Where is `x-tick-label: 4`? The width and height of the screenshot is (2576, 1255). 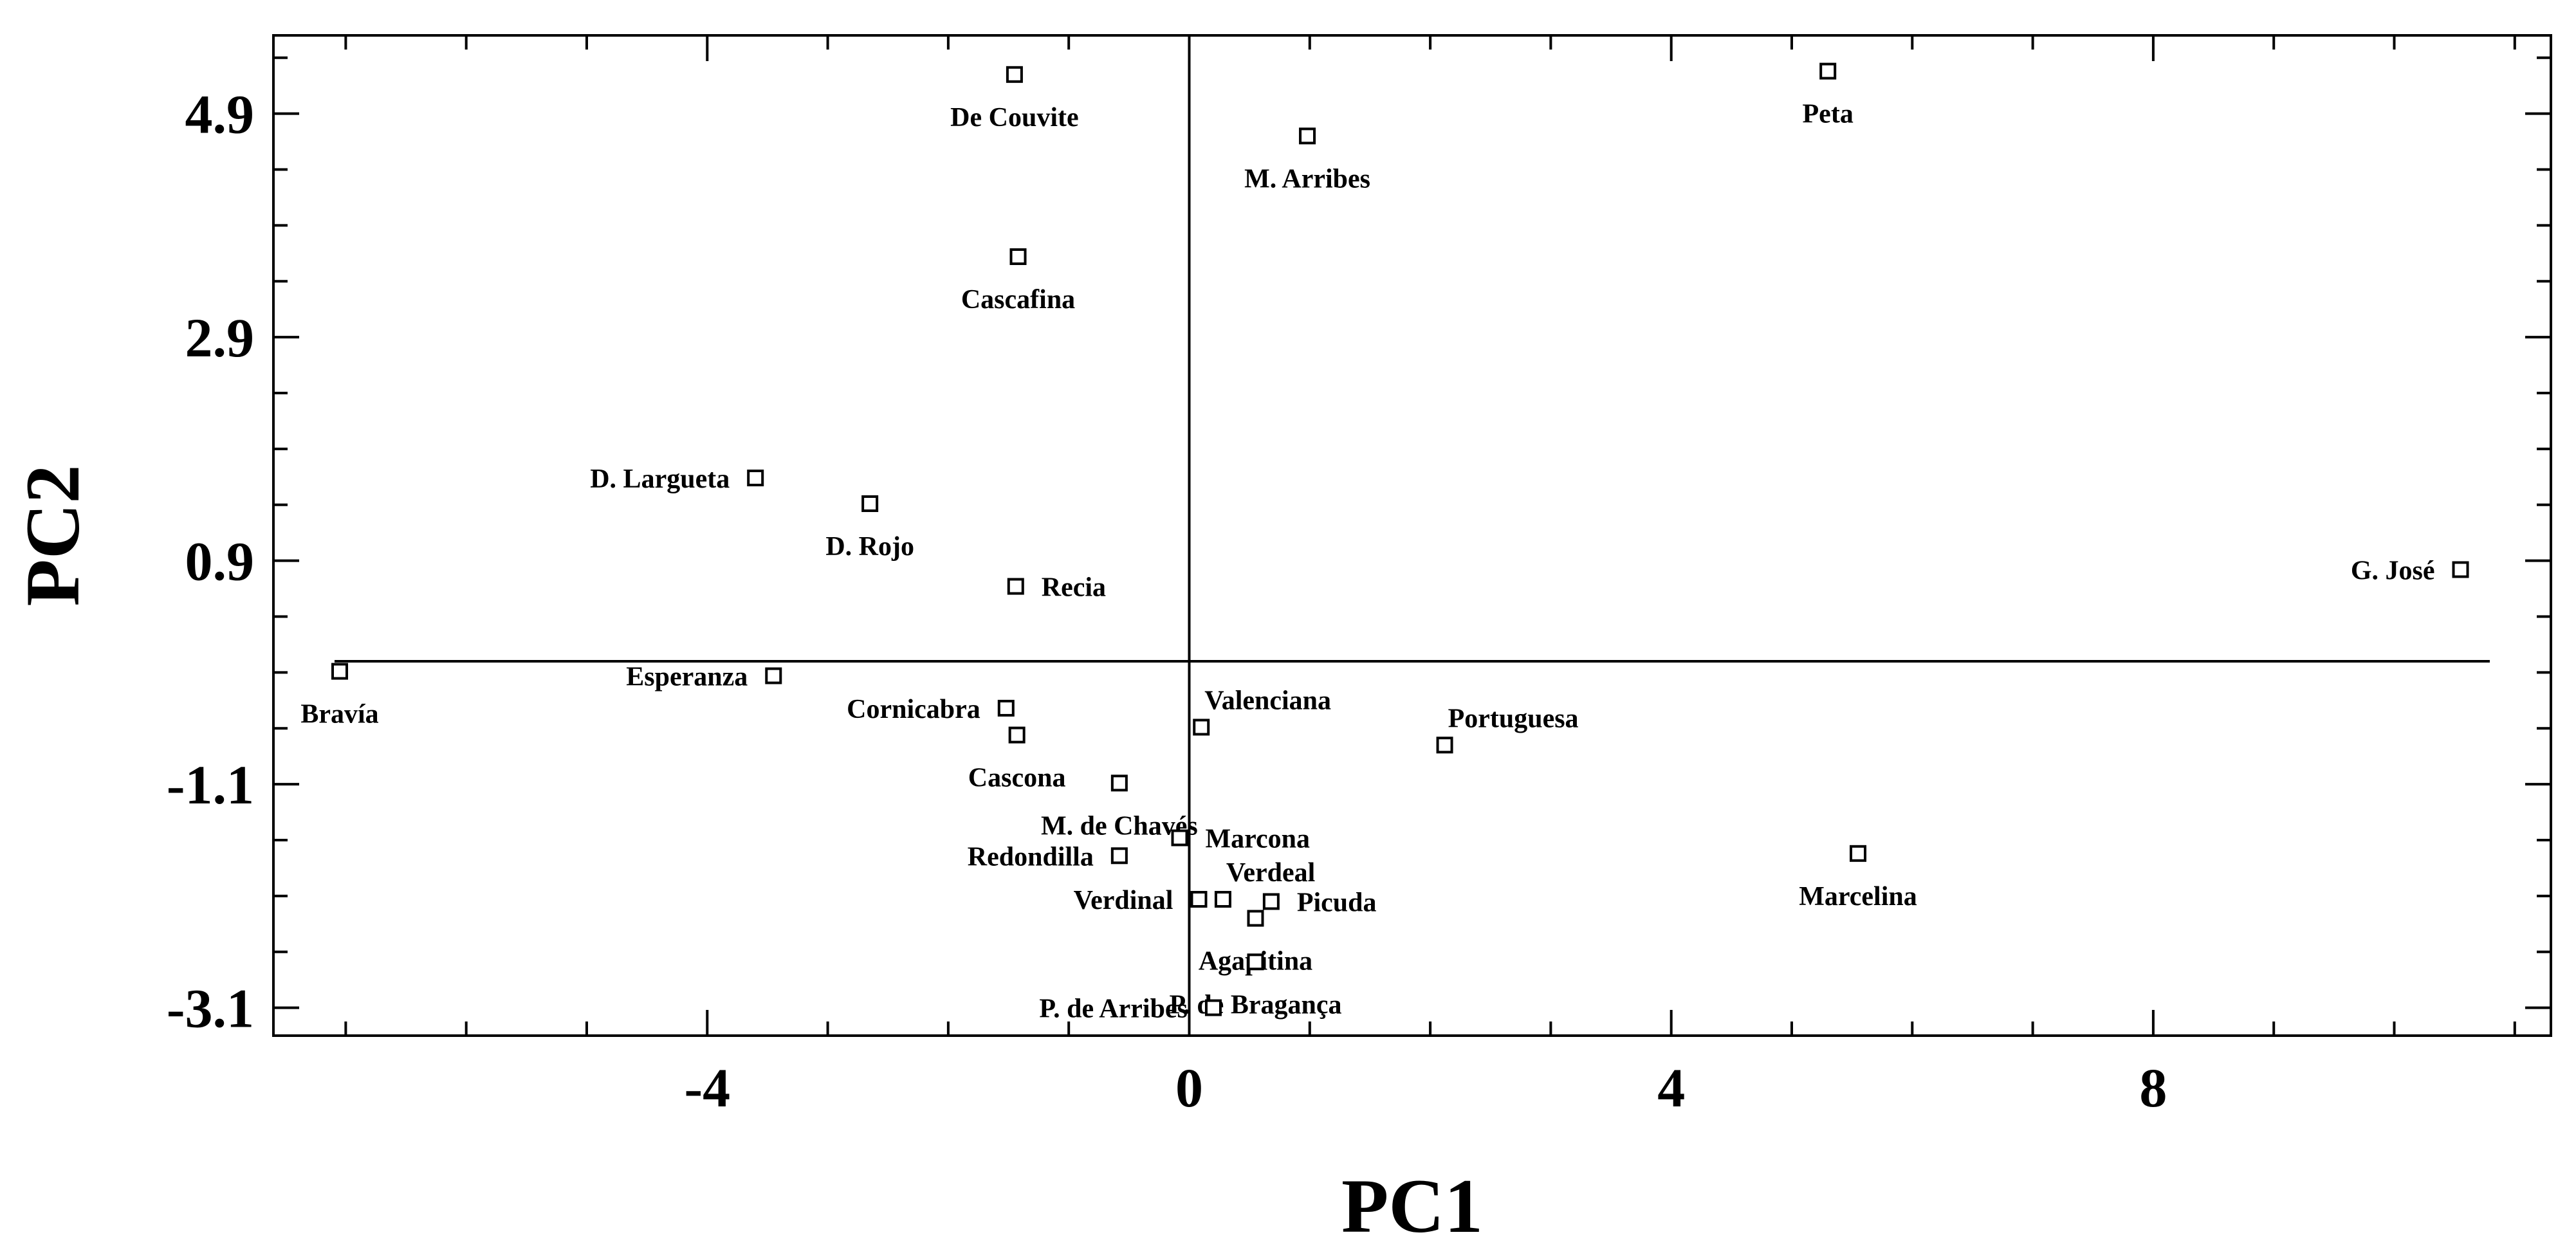 x-tick-label: 4 is located at coordinates (1671, 1088).